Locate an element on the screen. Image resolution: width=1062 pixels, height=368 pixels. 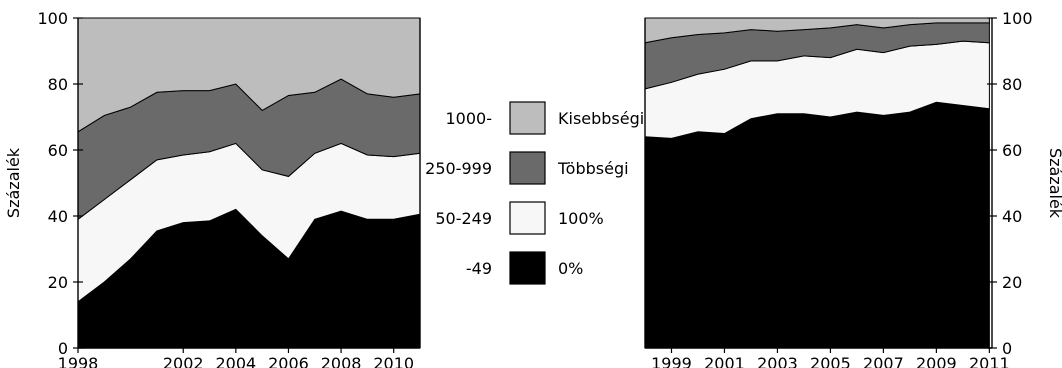
x-tick-label: 2001 is located at coordinates (724, 361).